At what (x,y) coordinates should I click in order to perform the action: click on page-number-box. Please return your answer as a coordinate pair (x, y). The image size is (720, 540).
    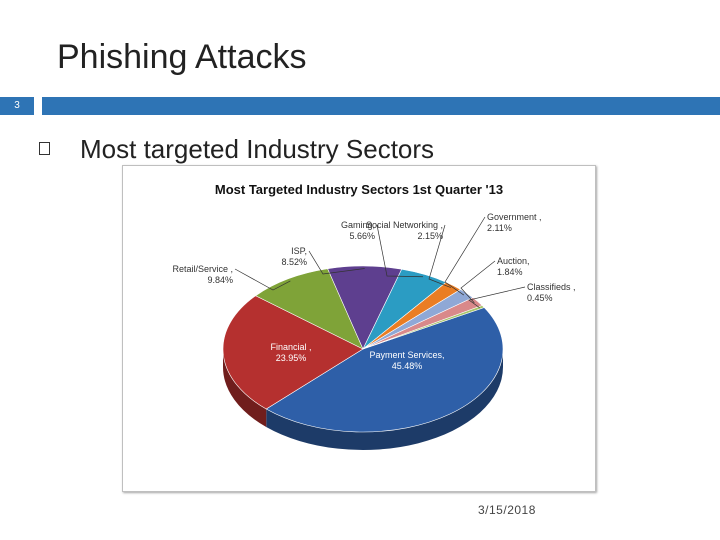
    Looking at the image, I should click on (17, 106).